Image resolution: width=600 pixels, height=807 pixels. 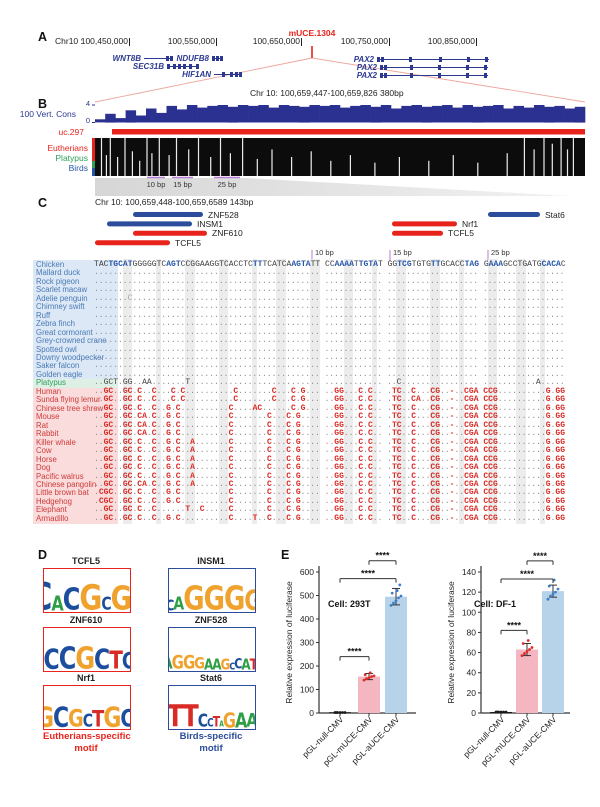 I want to click on species-label-human: Human, so click(x=49, y=391).